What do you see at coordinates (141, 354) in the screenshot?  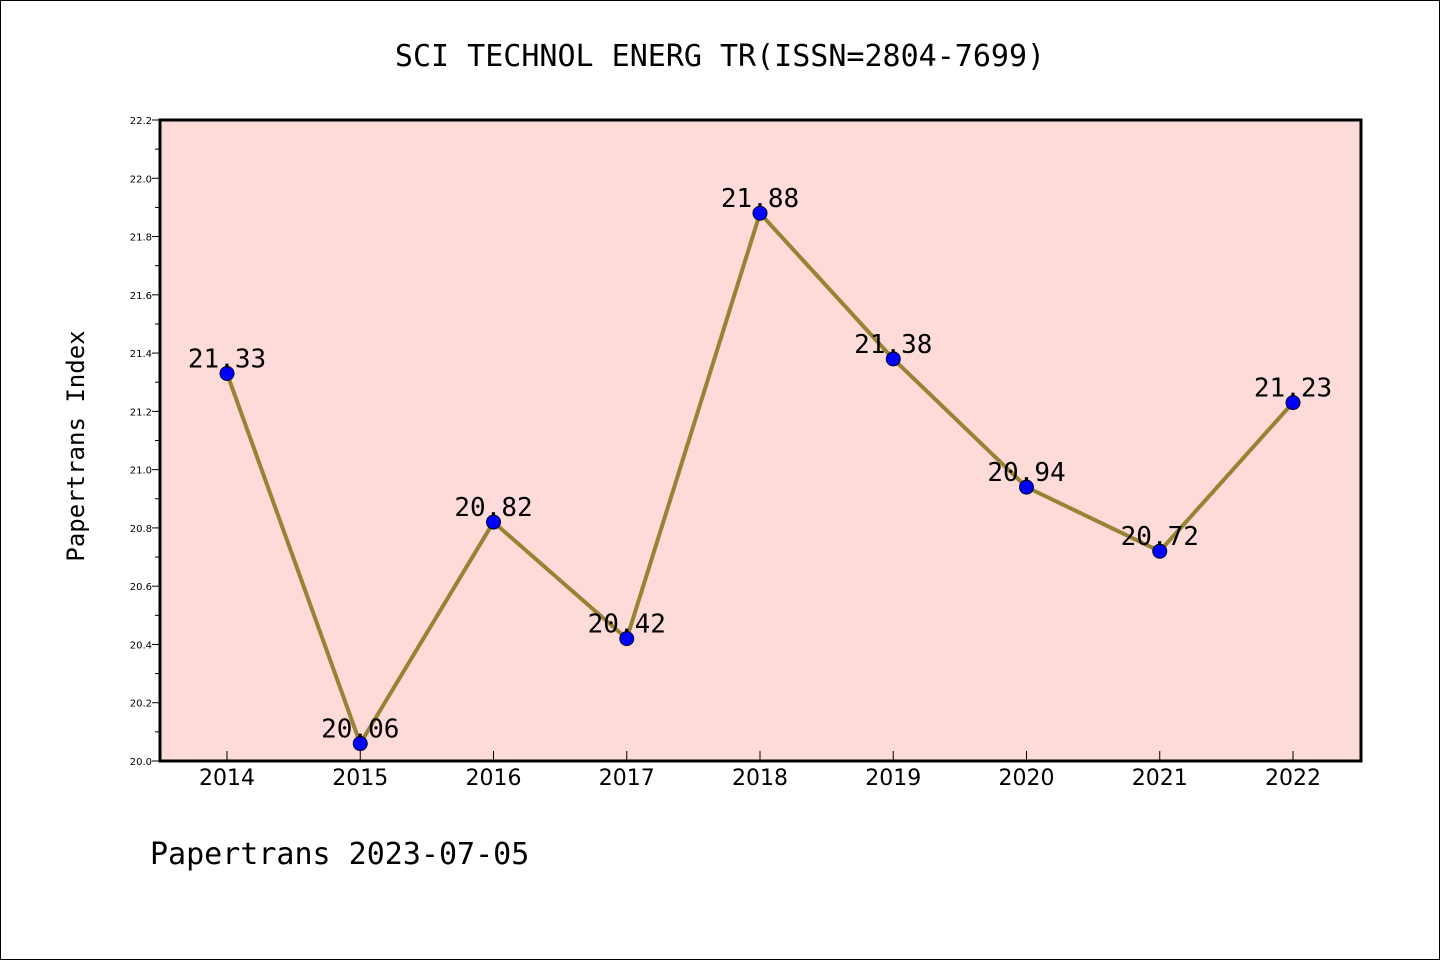 I see `y-tick-label: 21.4` at bounding box center [141, 354].